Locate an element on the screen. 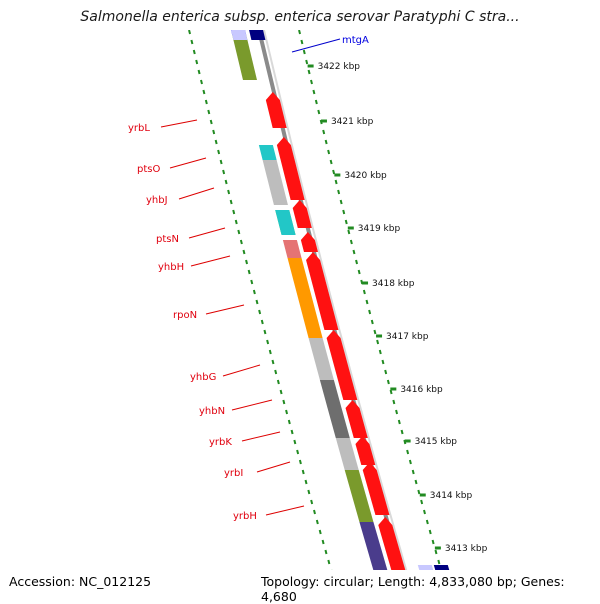  gene-leader-ptsO is located at coordinates (188, 163).